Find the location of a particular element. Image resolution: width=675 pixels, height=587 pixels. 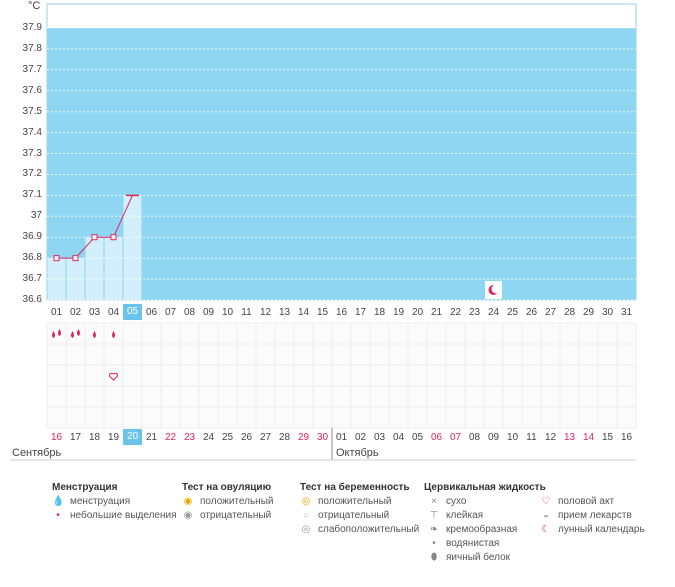

moon-icon-mask is located at coordinates (496, 289).